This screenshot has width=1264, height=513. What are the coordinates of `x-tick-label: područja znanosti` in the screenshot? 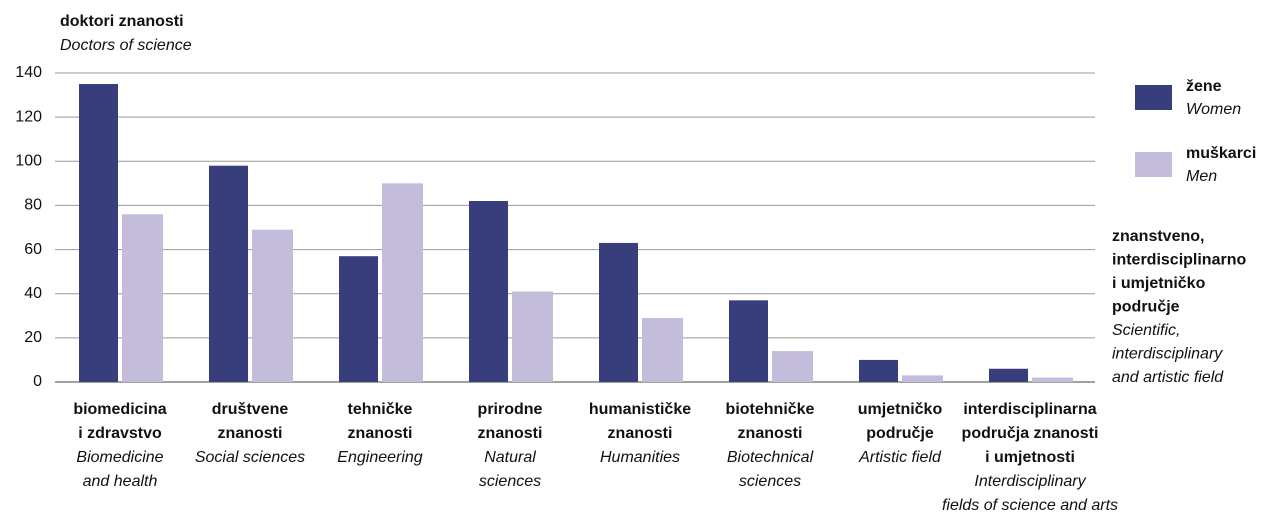 It's located at (1030, 433).